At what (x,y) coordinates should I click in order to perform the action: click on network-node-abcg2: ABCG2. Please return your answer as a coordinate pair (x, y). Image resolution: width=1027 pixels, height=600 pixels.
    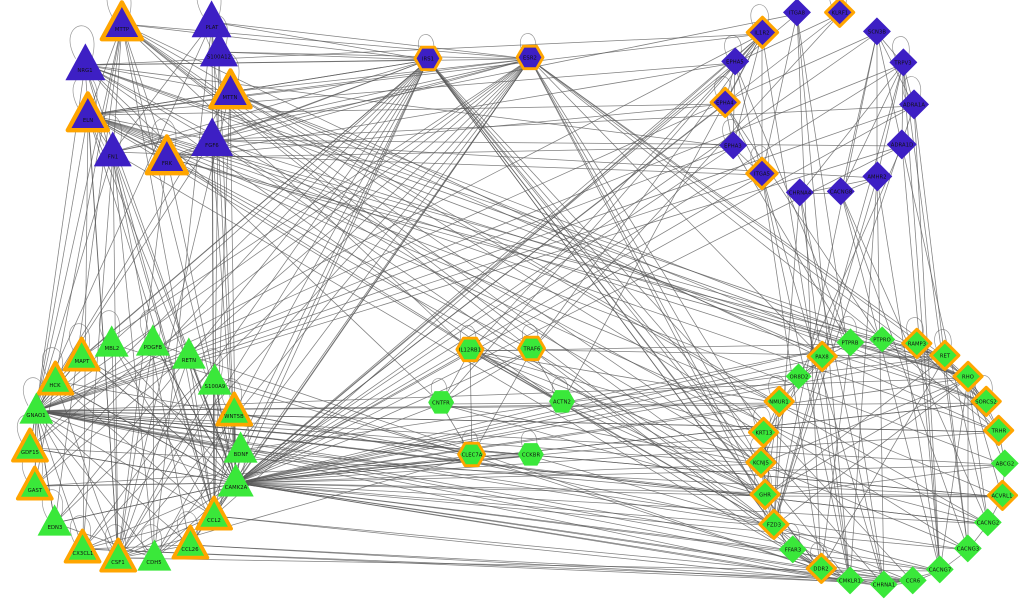
    Looking at the image, I should click on (1005, 462).